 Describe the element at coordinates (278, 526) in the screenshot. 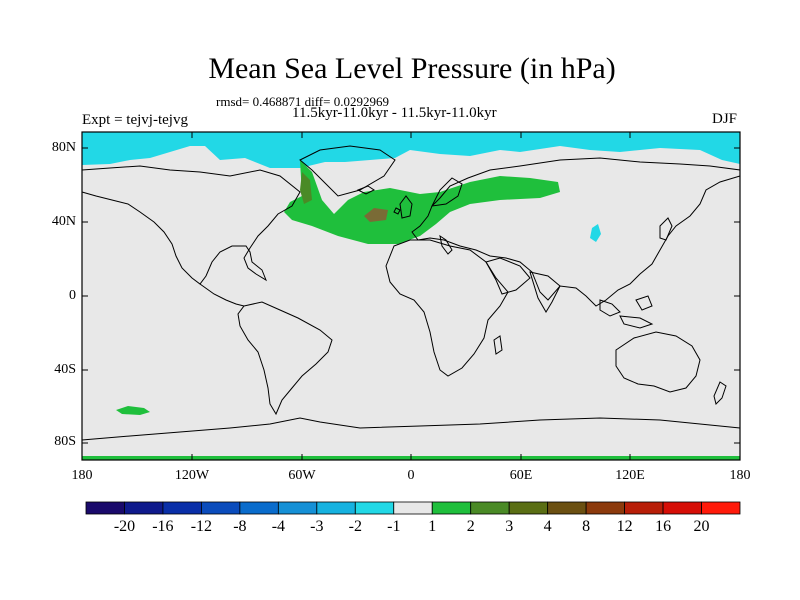

I see `colorbar-tick-label: -4` at that location.